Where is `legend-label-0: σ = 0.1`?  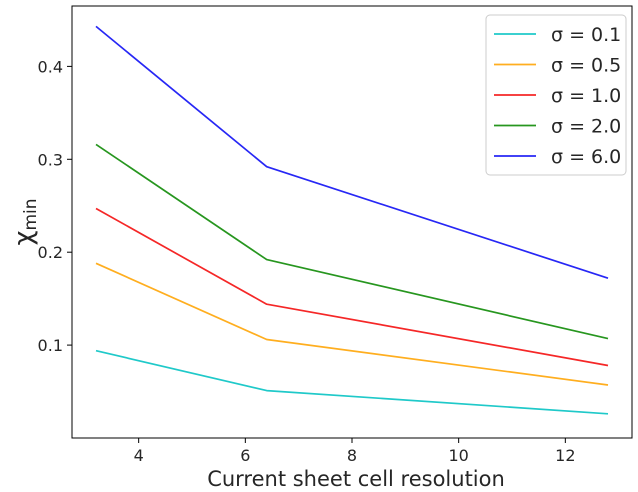 legend-label-0: σ = 0.1 is located at coordinates (586, 35).